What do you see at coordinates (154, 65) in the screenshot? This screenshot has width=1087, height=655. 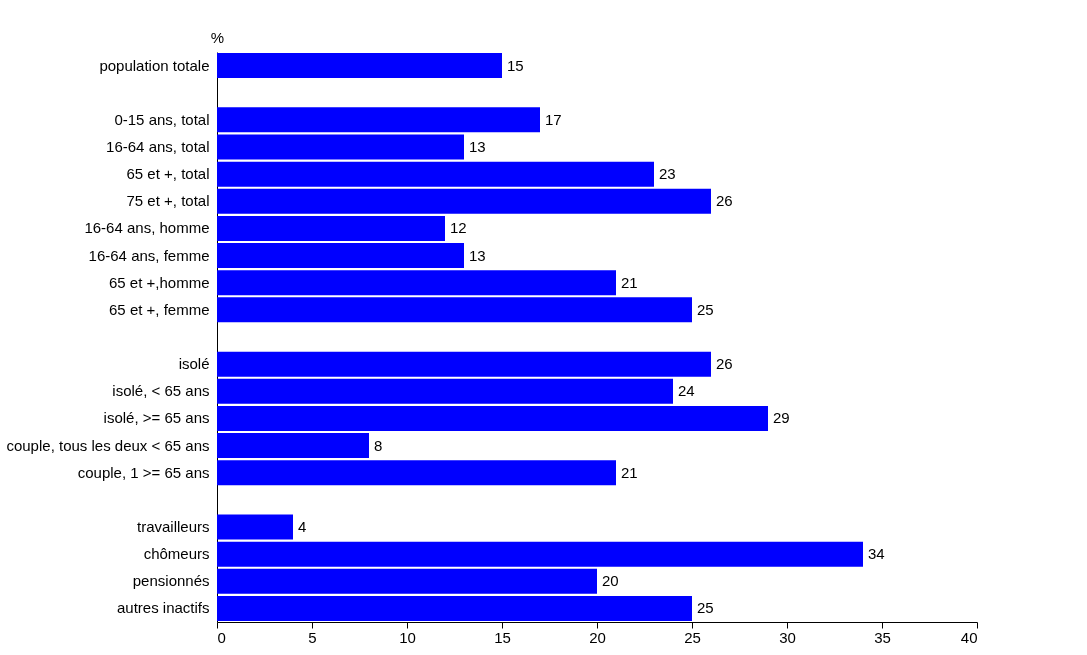 I see `y-tick-label: population totale` at bounding box center [154, 65].